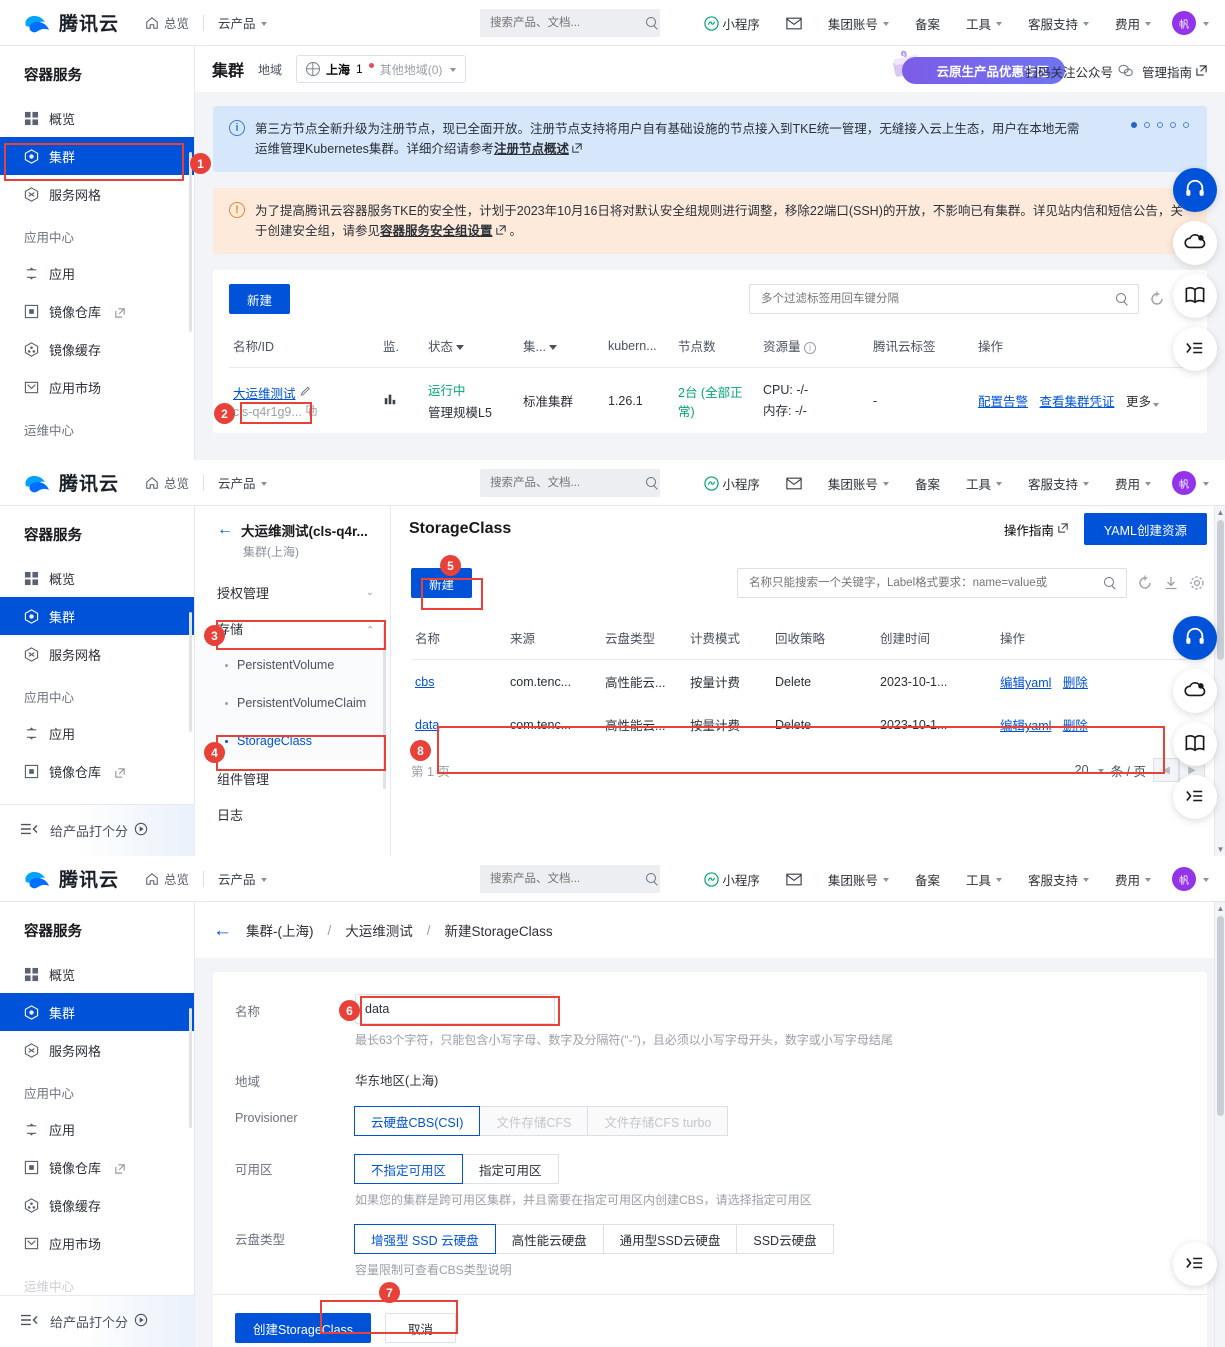 The image size is (1225, 1347). Describe the element at coordinates (785, 1239) in the screenshot. I see `disk-option-ssd: SSD云硬盘` at that location.